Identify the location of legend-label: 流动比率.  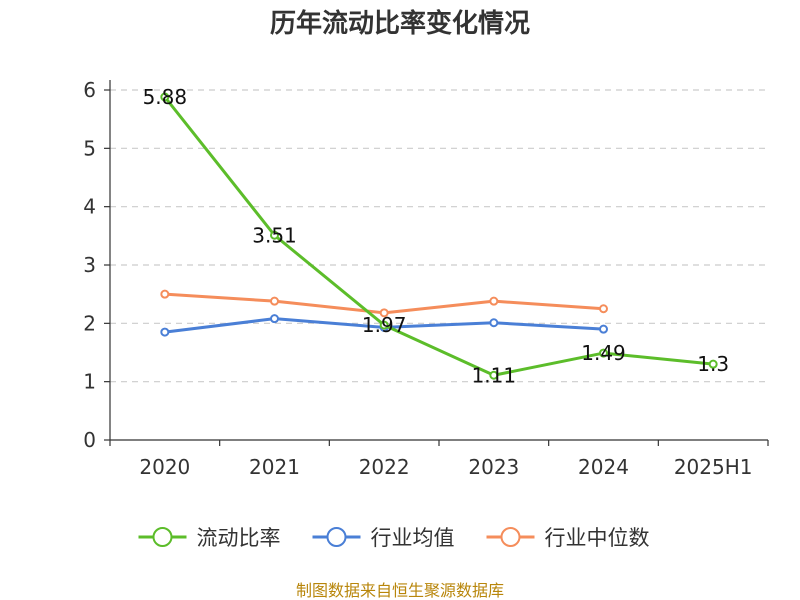
(239, 538).